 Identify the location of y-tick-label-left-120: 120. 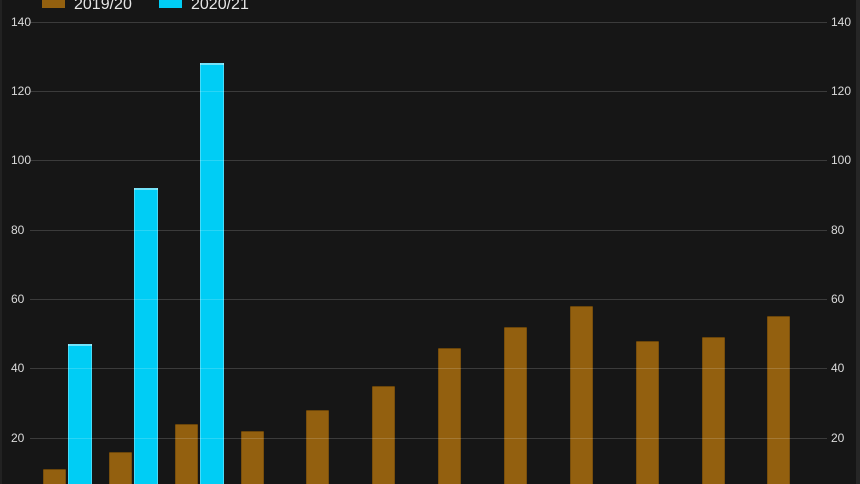
(21, 91).